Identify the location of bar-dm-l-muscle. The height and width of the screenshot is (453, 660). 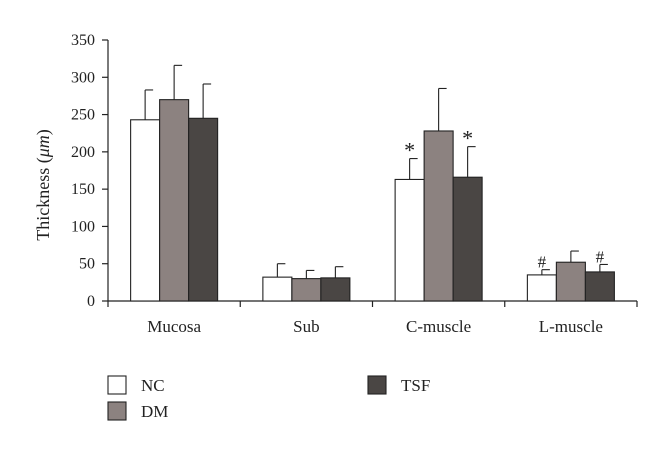
(570, 281).